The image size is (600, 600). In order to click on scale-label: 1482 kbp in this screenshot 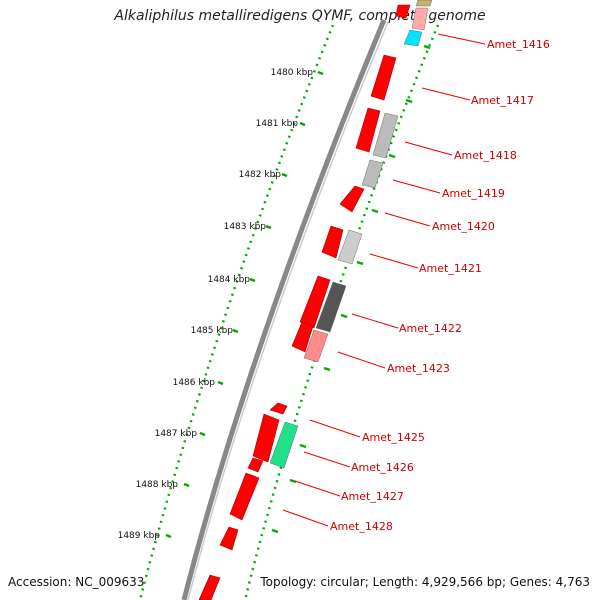, I will do `click(260, 175)`.